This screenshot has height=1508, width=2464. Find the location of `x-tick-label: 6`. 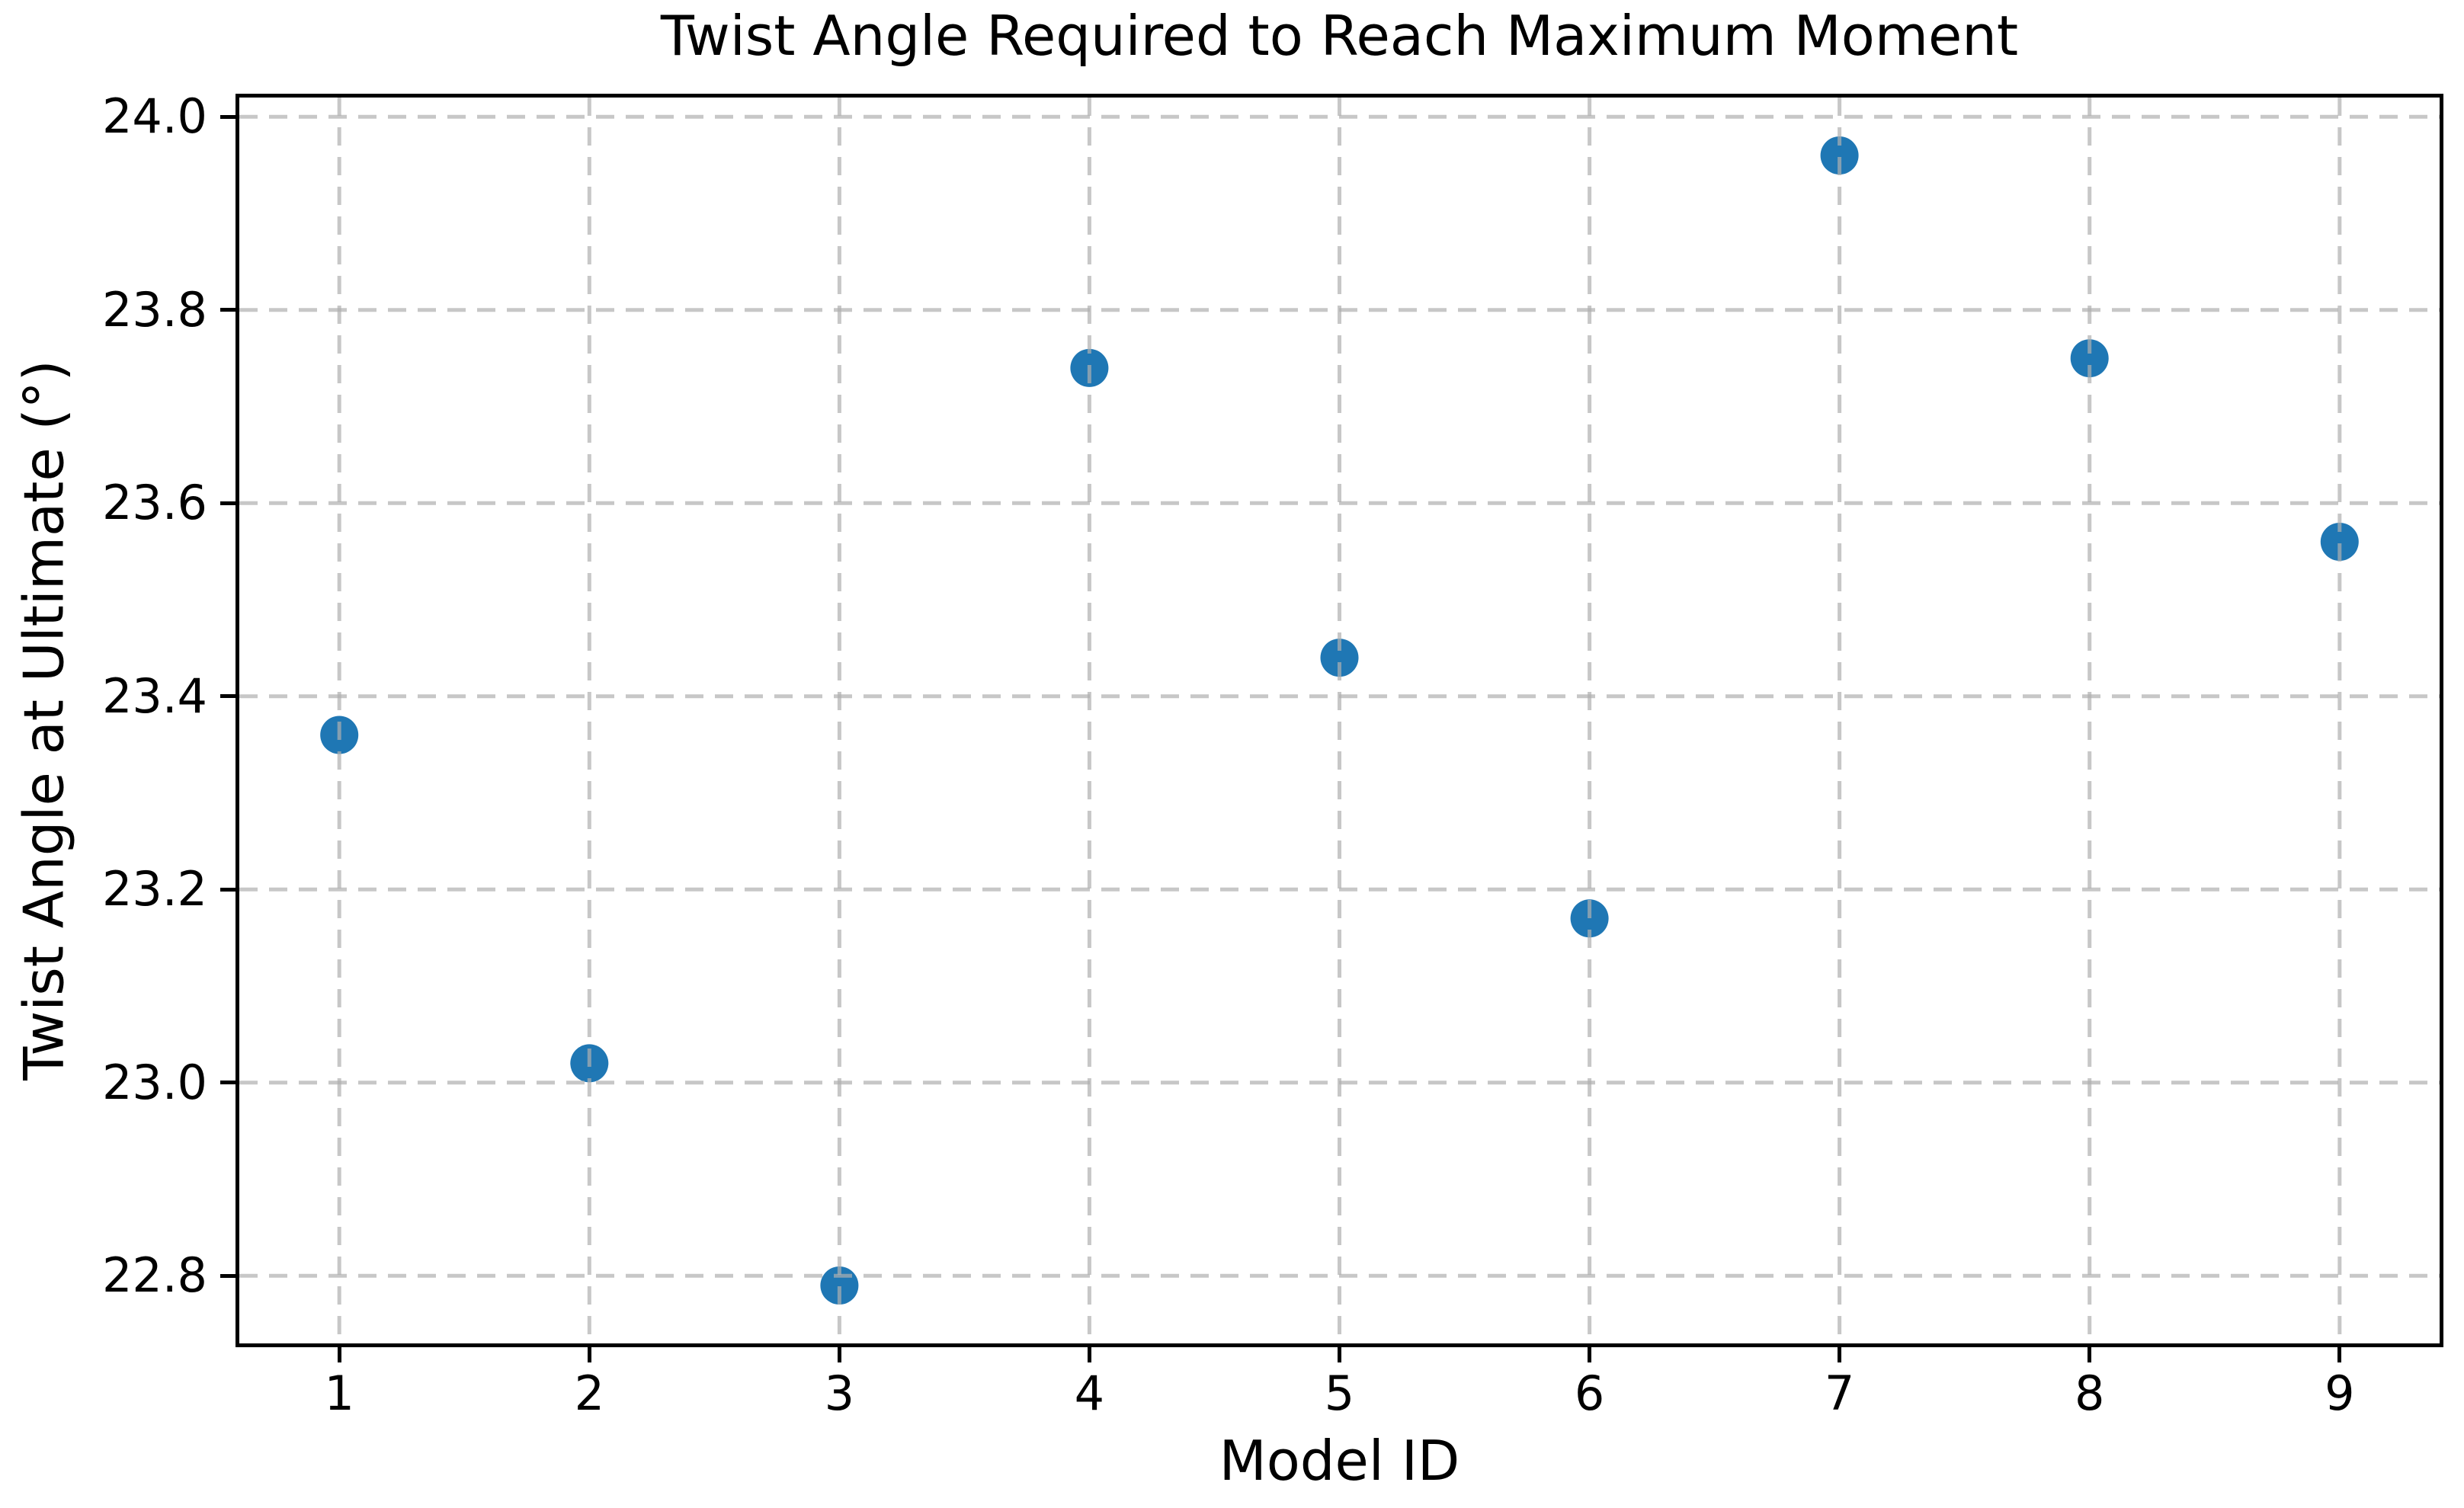

x-tick-label: 6 is located at coordinates (1589, 1393).